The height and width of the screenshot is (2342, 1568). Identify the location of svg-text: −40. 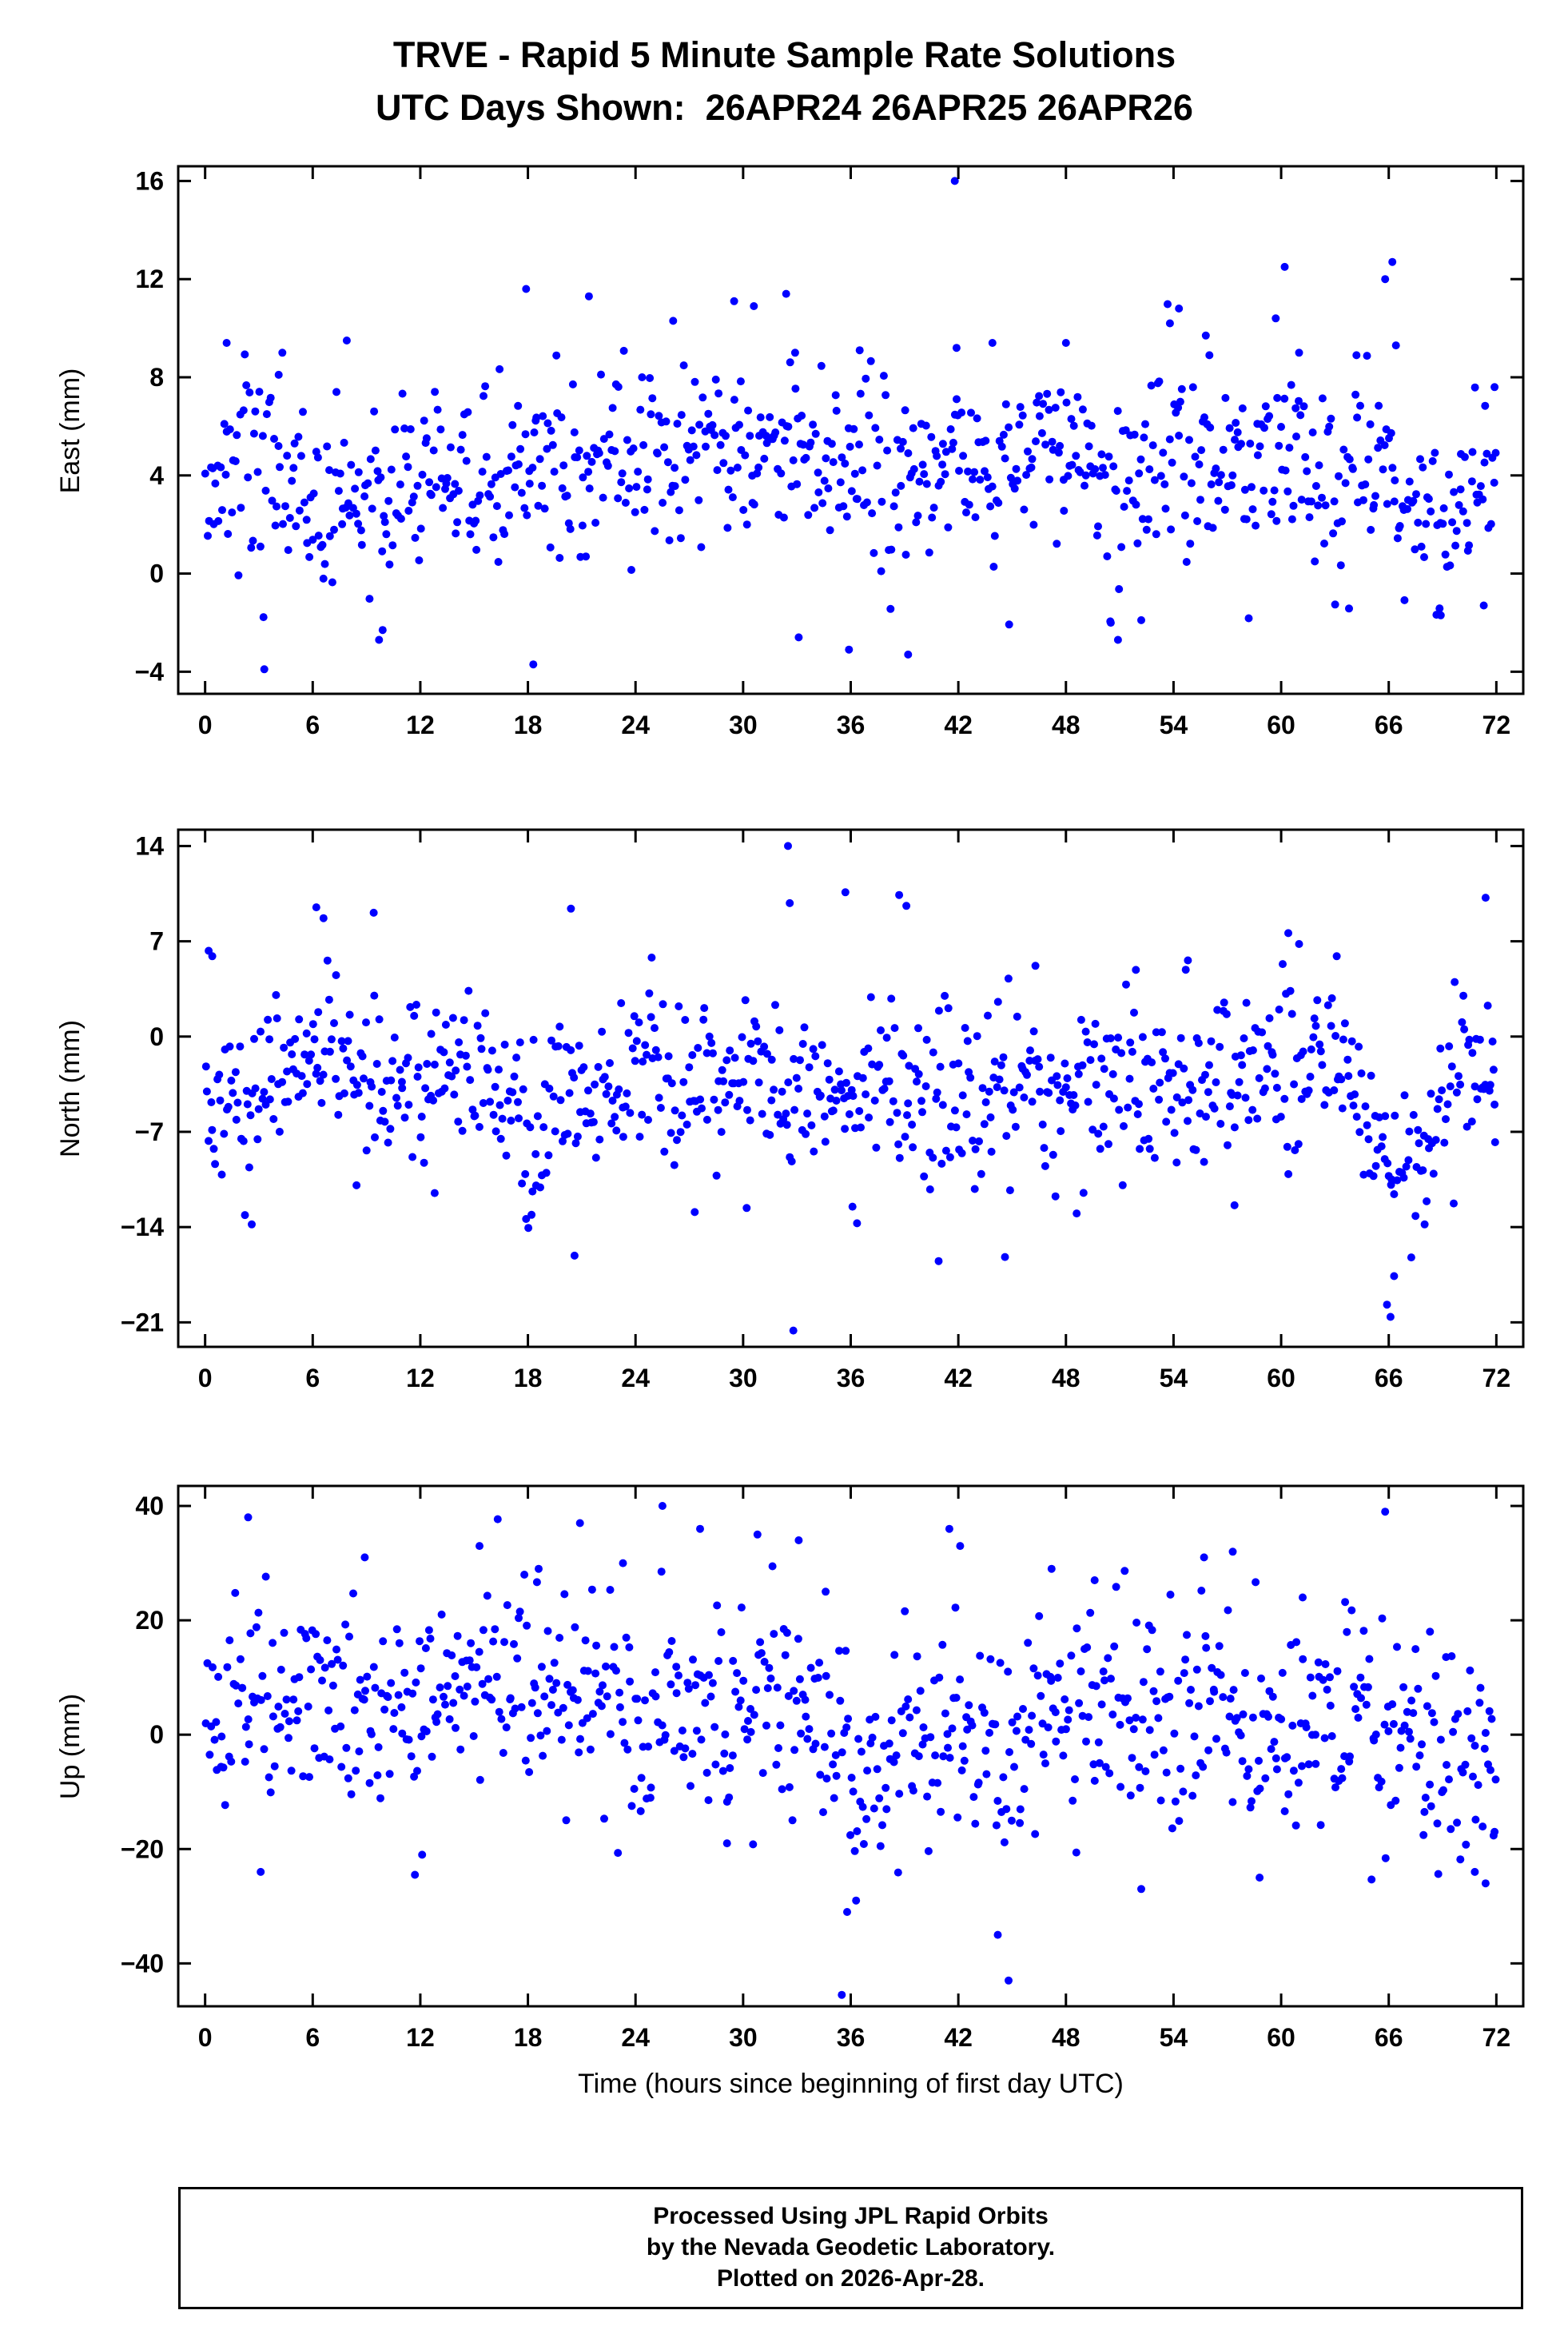
(142, 1963).